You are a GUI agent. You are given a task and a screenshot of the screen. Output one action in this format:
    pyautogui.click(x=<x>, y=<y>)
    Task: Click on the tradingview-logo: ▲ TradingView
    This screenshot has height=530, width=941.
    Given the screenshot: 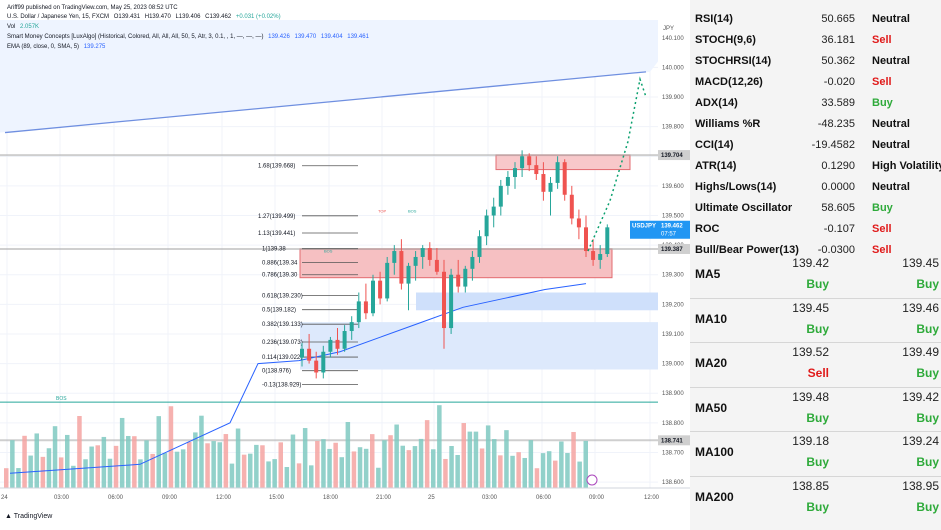 What is the action you would take?
    pyautogui.click(x=28, y=516)
    